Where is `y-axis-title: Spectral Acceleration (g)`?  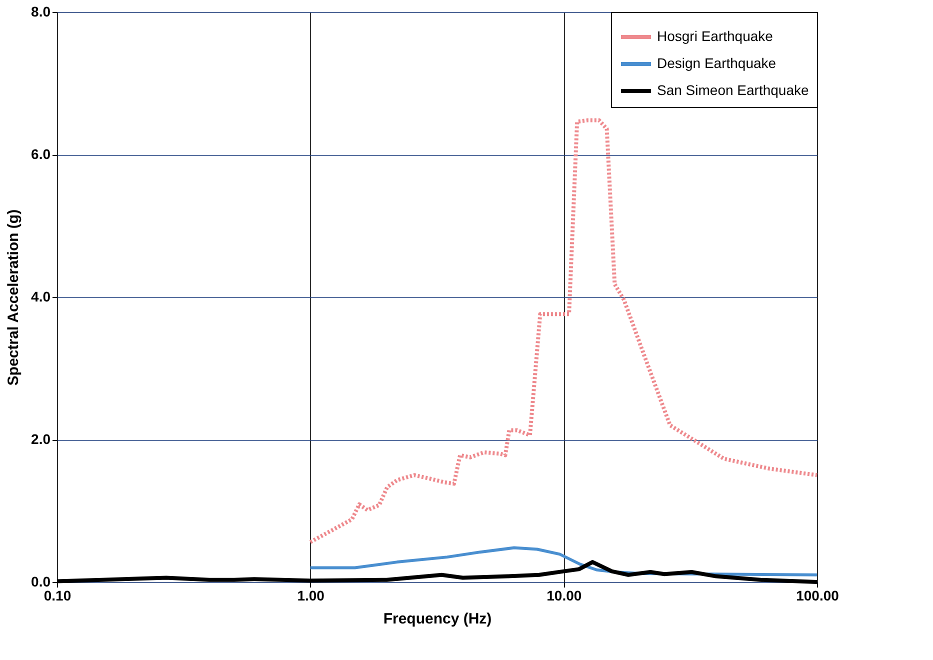 y-axis-title: Spectral Acceleration (g) is located at coordinates (13, 297).